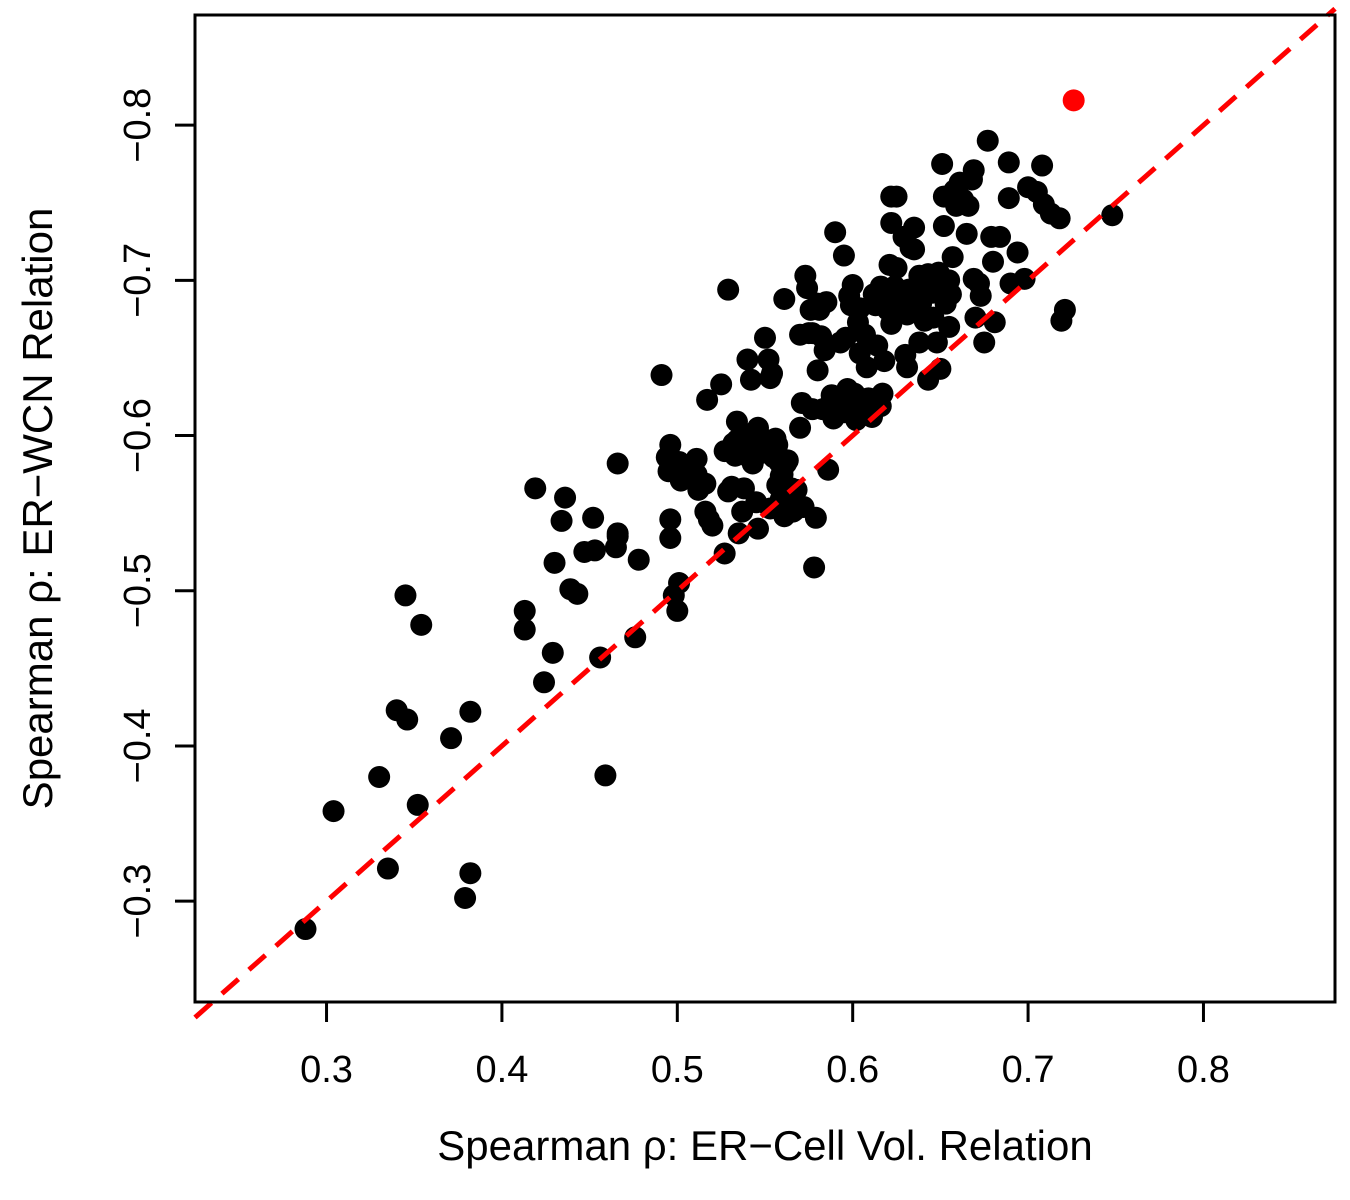 The height and width of the screenshot is (1200, 1350). Describe the element at coordinates (138, 590) in the screenshot. I see `y-tick-label: −0.5` at that location.